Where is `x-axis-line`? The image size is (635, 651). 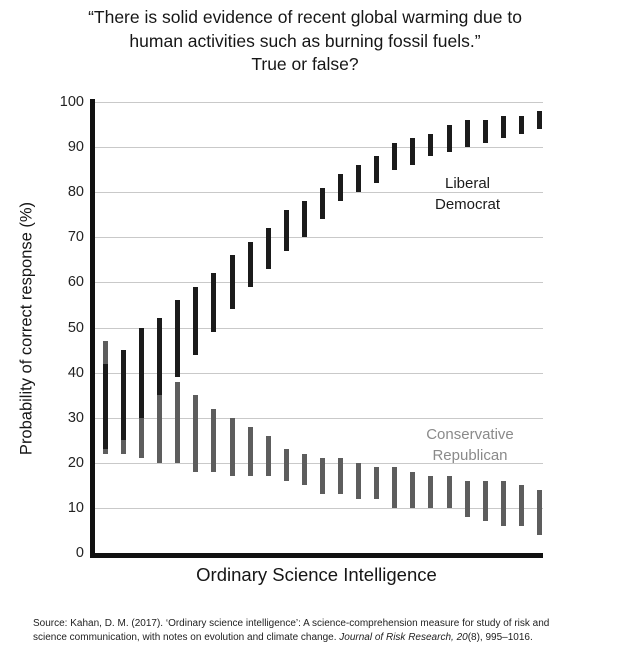
x-axis-line is located at coordinates (316, 555).